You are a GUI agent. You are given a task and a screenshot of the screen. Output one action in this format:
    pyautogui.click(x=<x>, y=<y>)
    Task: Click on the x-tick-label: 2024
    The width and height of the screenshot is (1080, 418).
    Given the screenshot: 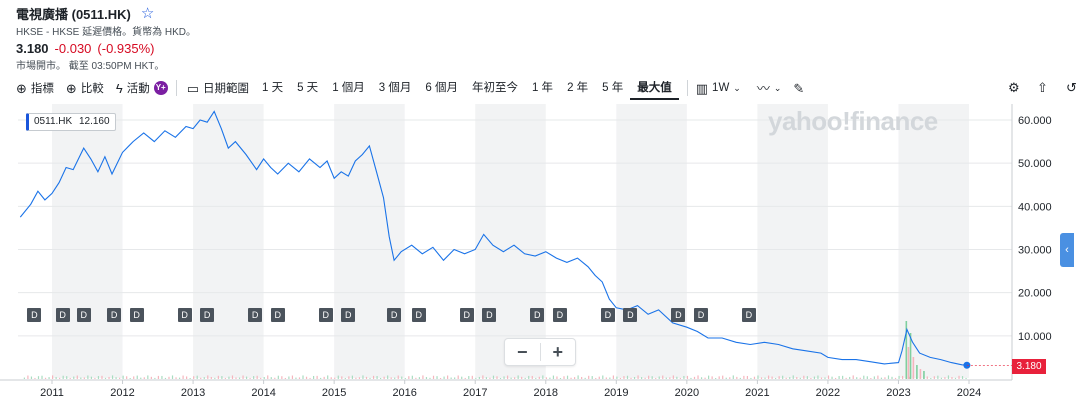 What is the action you would take?
    pyautogui.click(x=969, y=393)
    